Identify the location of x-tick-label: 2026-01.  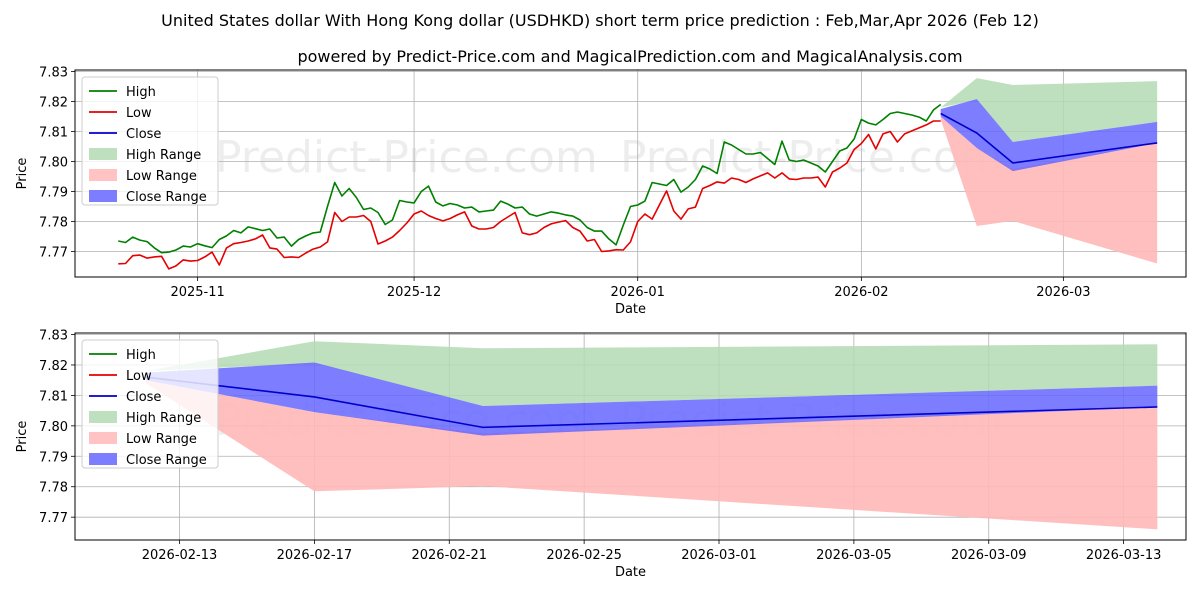
(638, 292).